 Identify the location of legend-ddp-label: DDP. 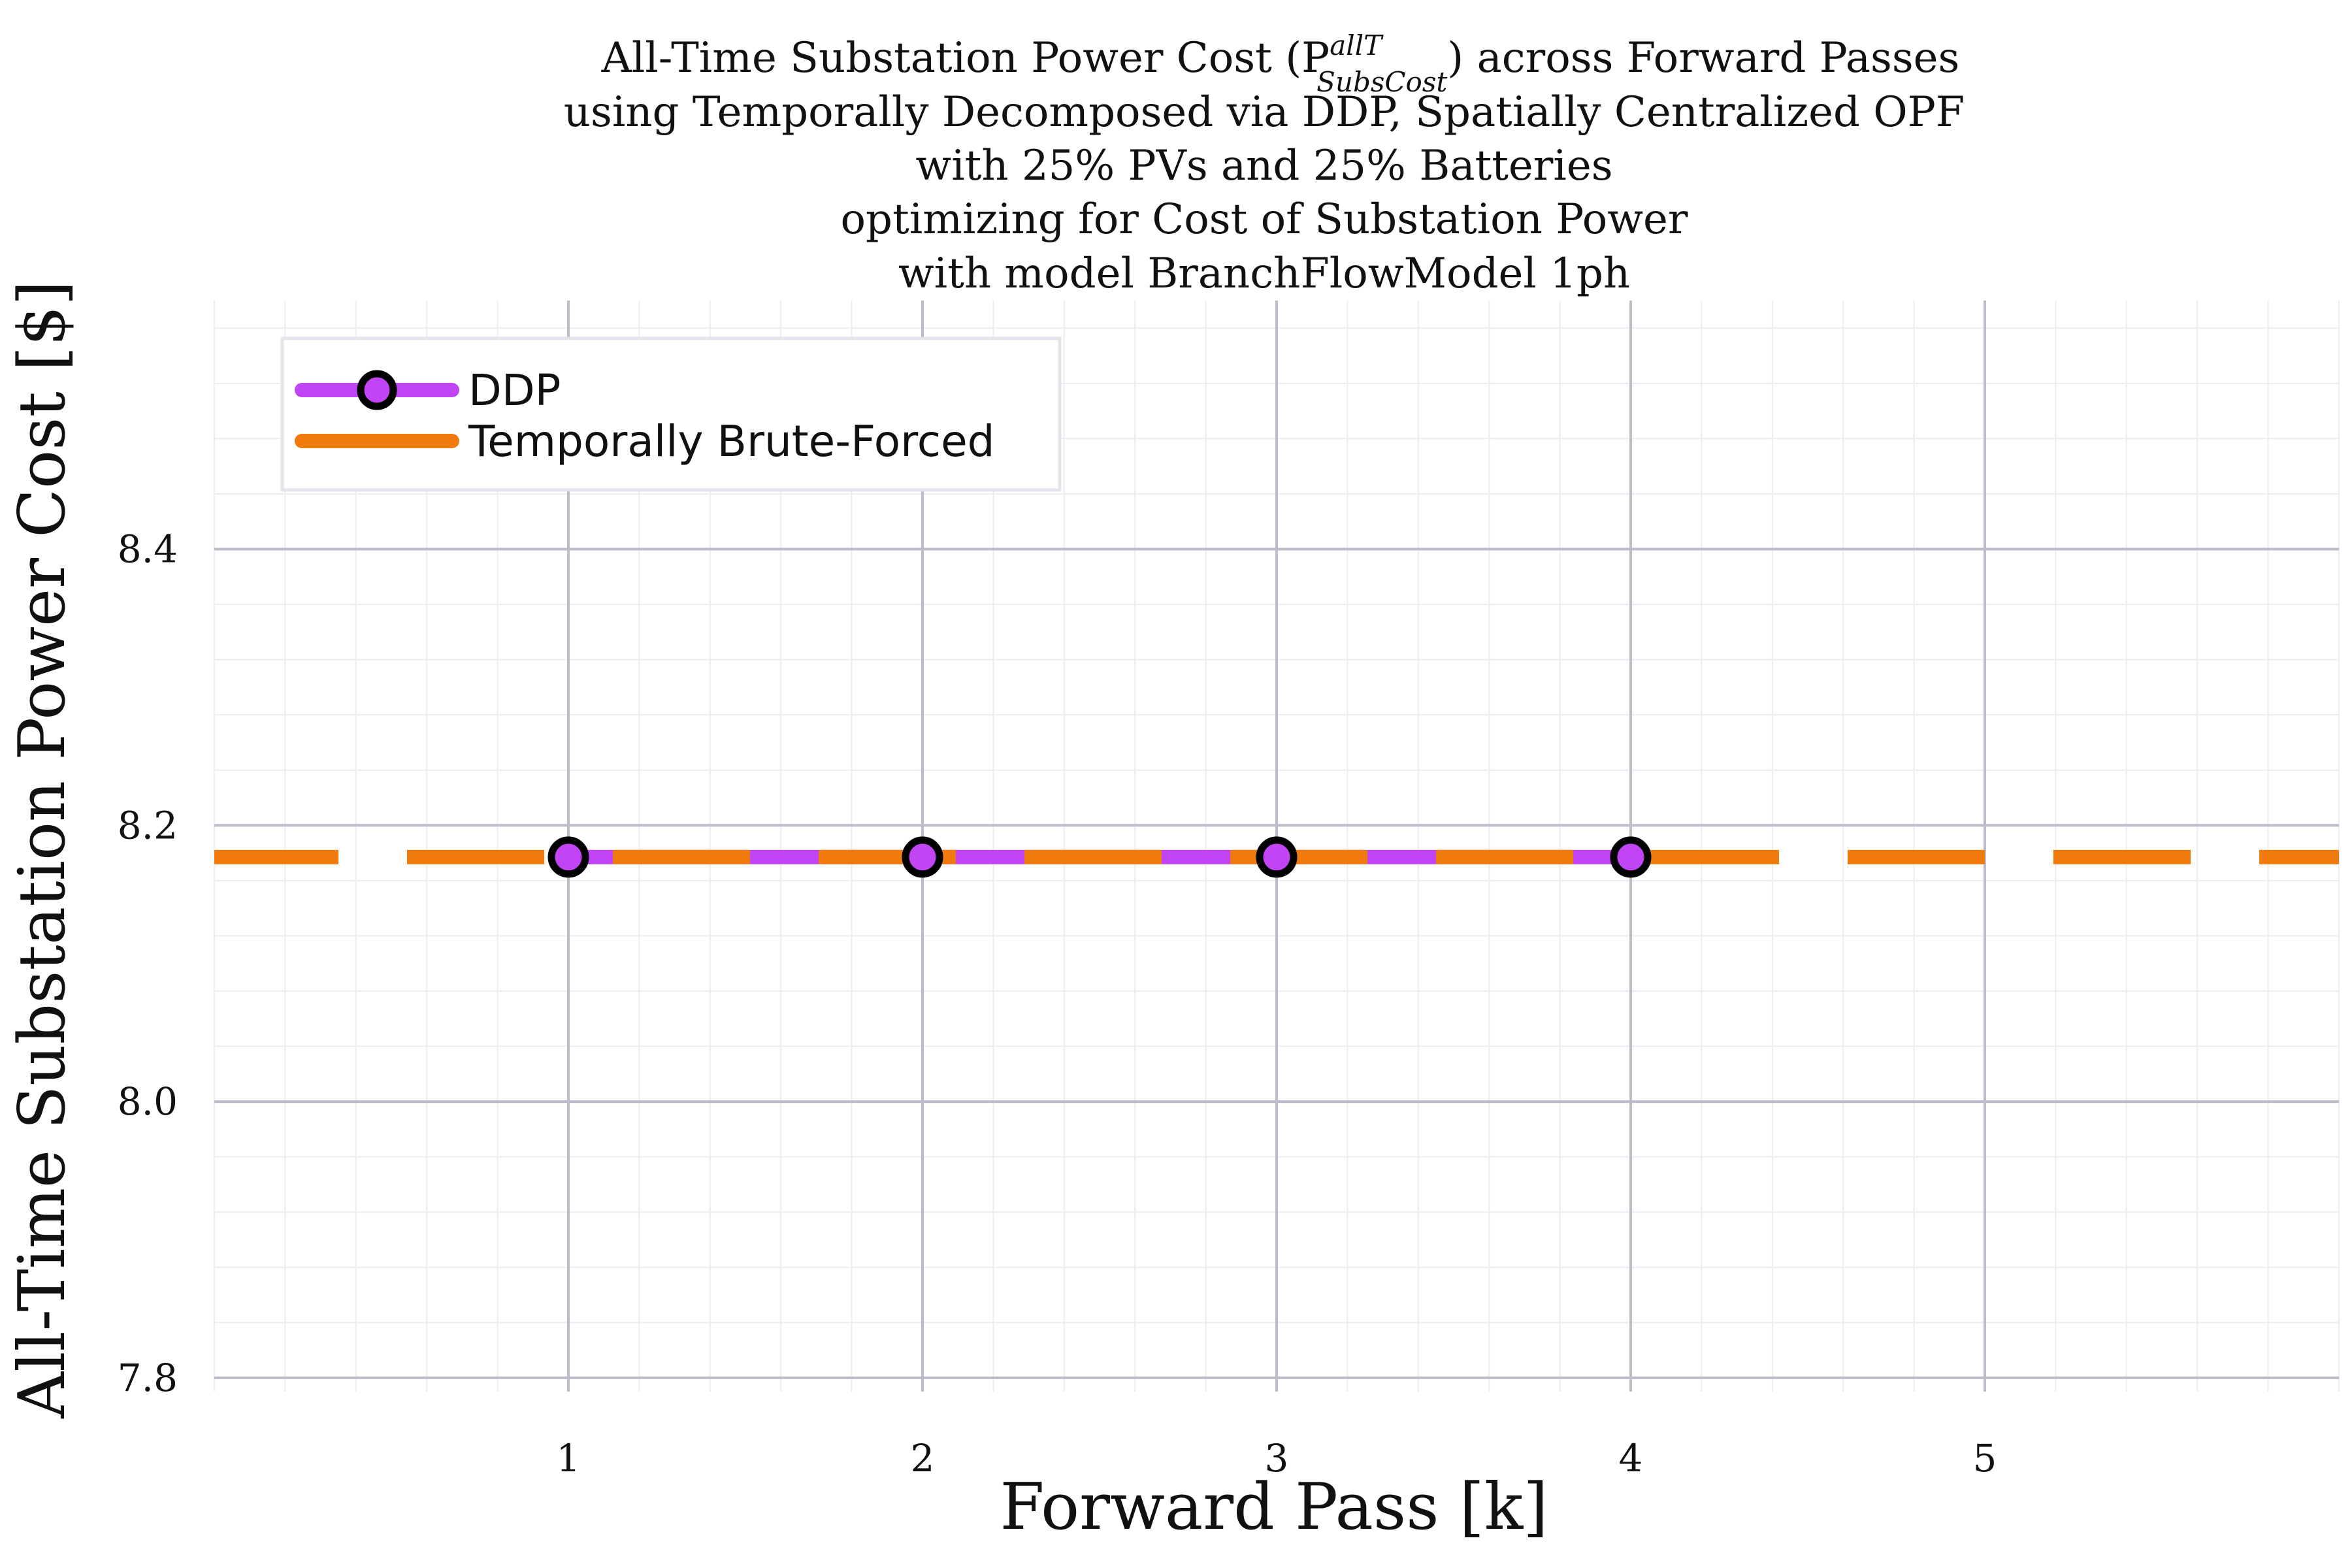
(514, 390).